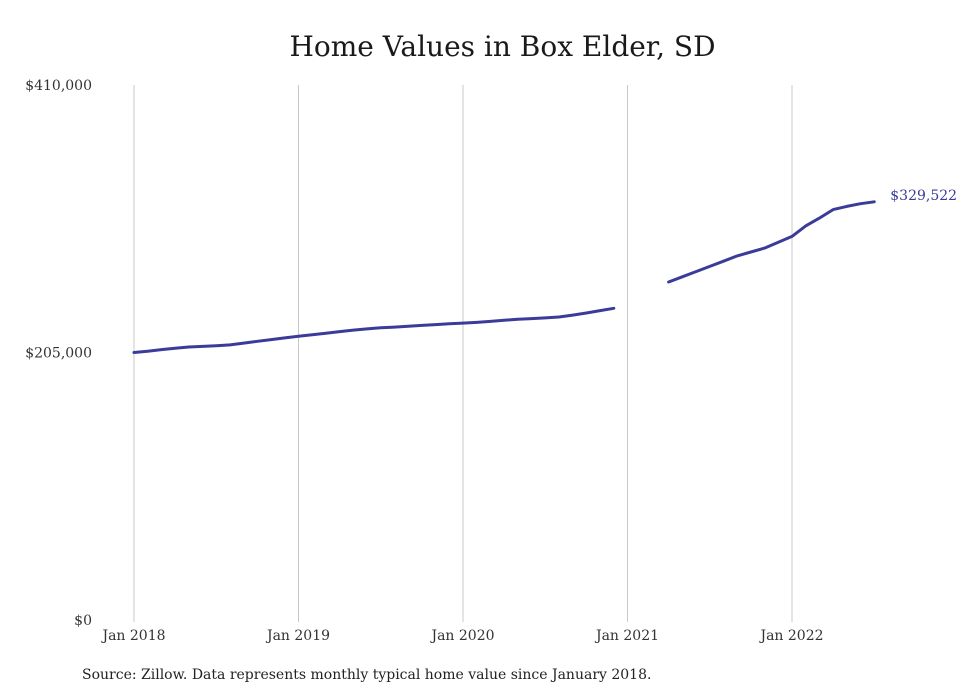 This screenshot has height=699, width=980. Describe the element at coordinates (297, 636) in the screenshot. I see `x-tick-label: Jan 2019` at that location.